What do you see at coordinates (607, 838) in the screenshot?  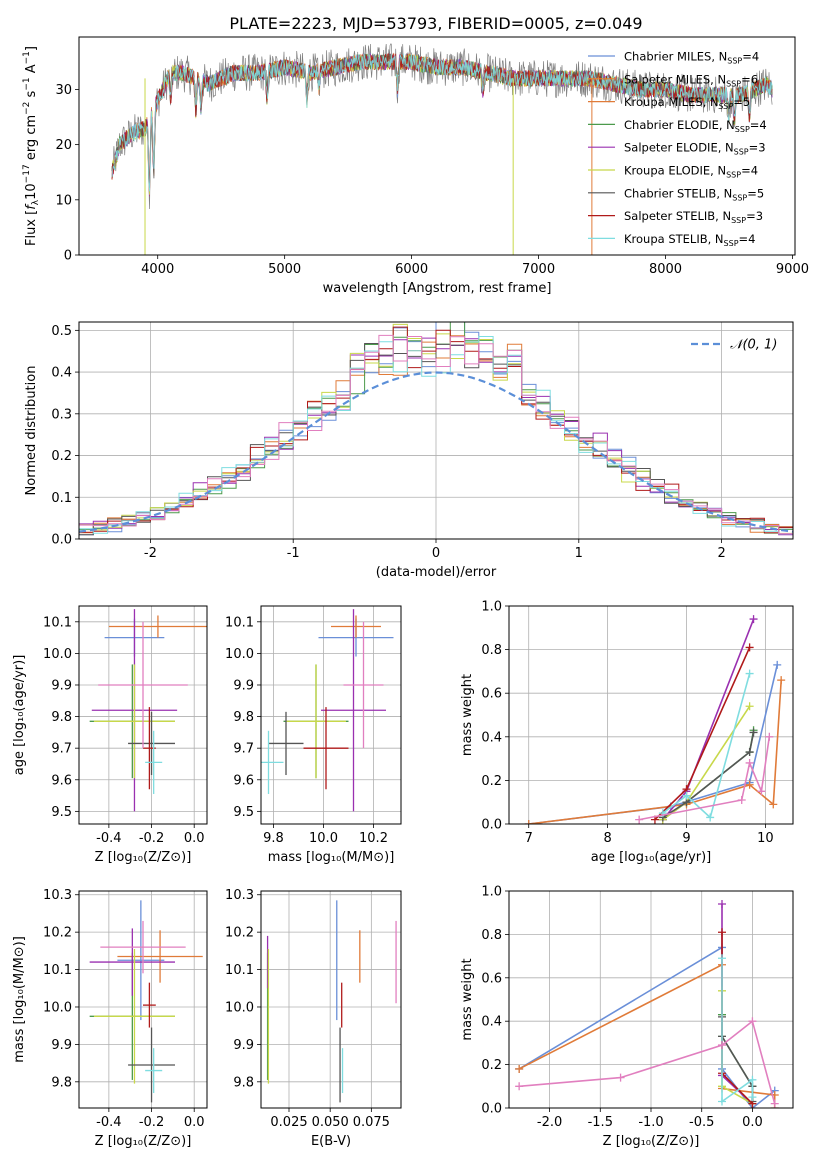 I see `x-tick-label: 8` at bounding box center [607, 838].